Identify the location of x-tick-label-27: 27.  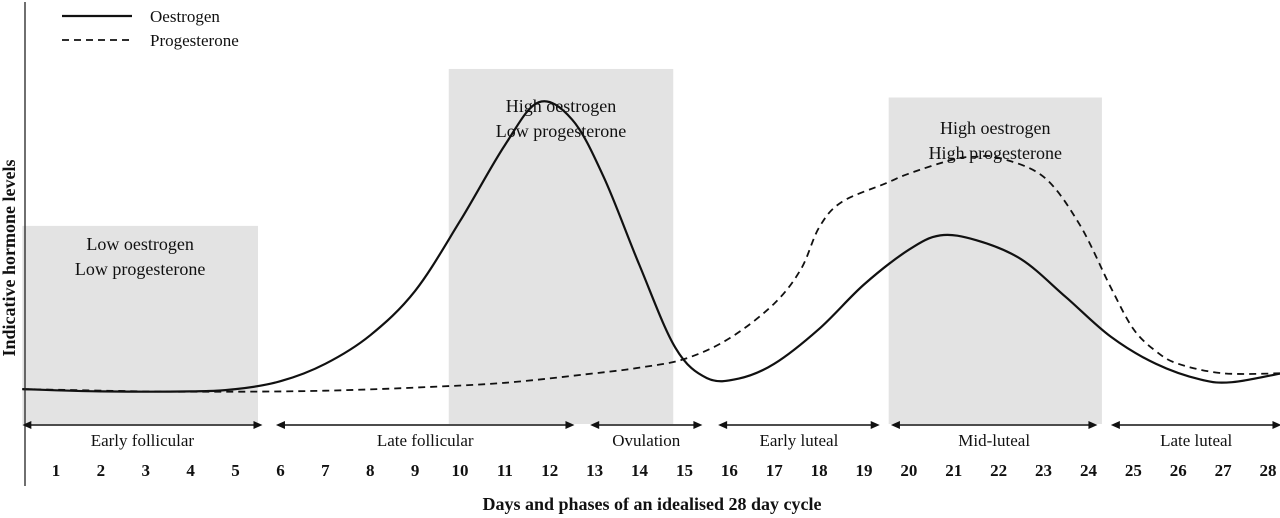
(1224, 470).